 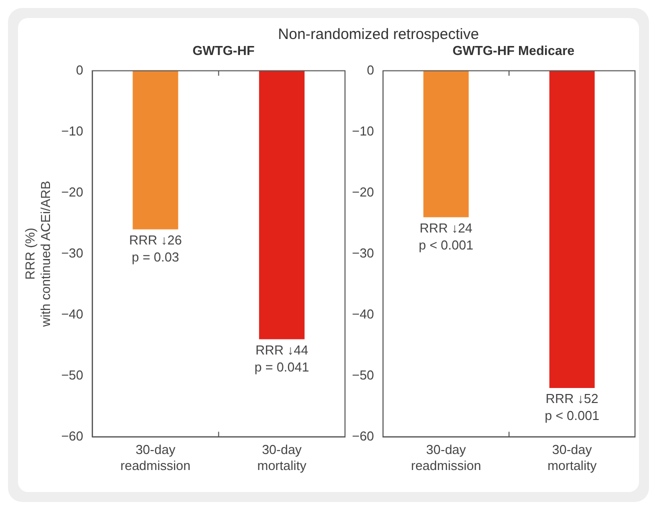 What do you see at coordinates (281, 358) in the screenshot?
I see `annotation: RRR ↓44 p = 0.041` at bounding box center [281, 358].